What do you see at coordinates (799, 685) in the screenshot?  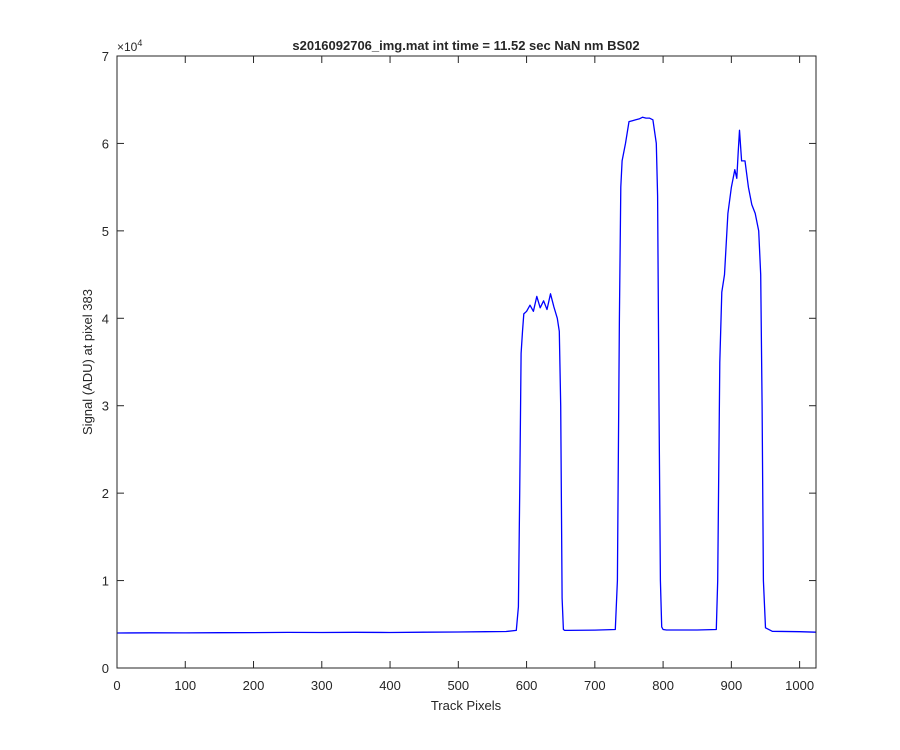 I see `x-tick-label: 1000` at bounding box center [799, 685].